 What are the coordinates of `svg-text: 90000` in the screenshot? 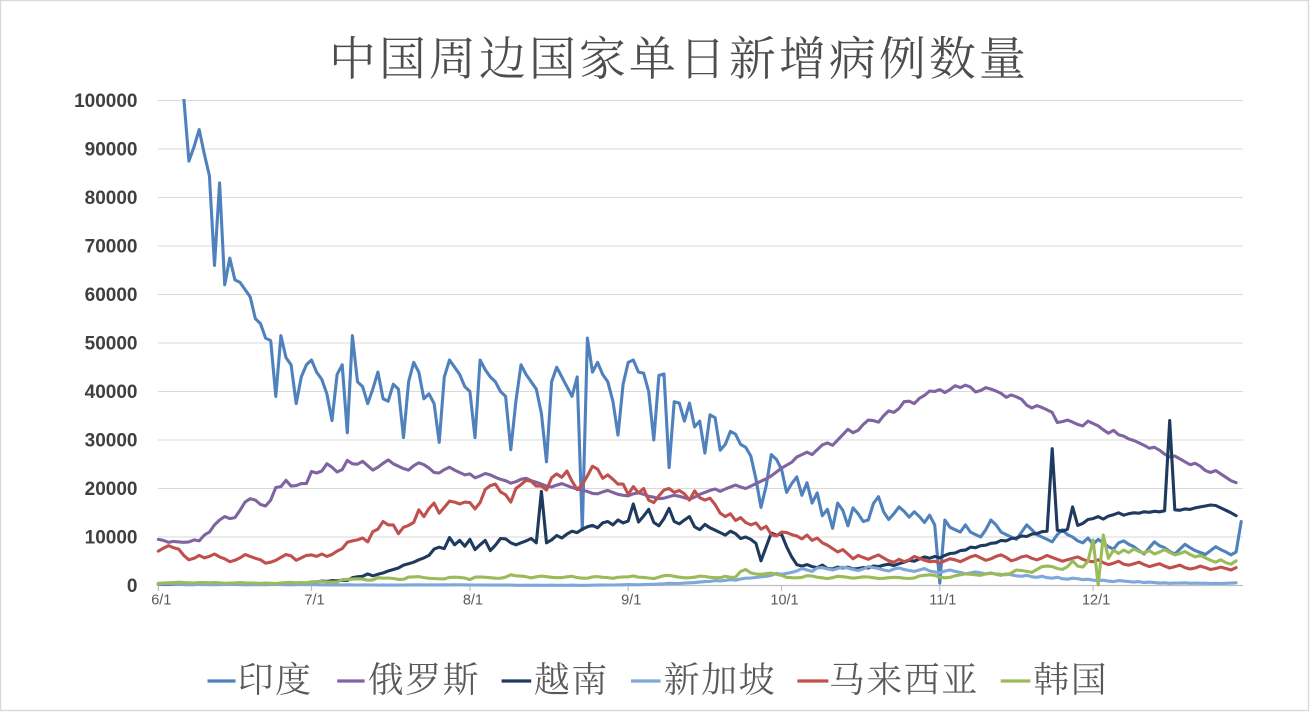 It's located at (111, 150).